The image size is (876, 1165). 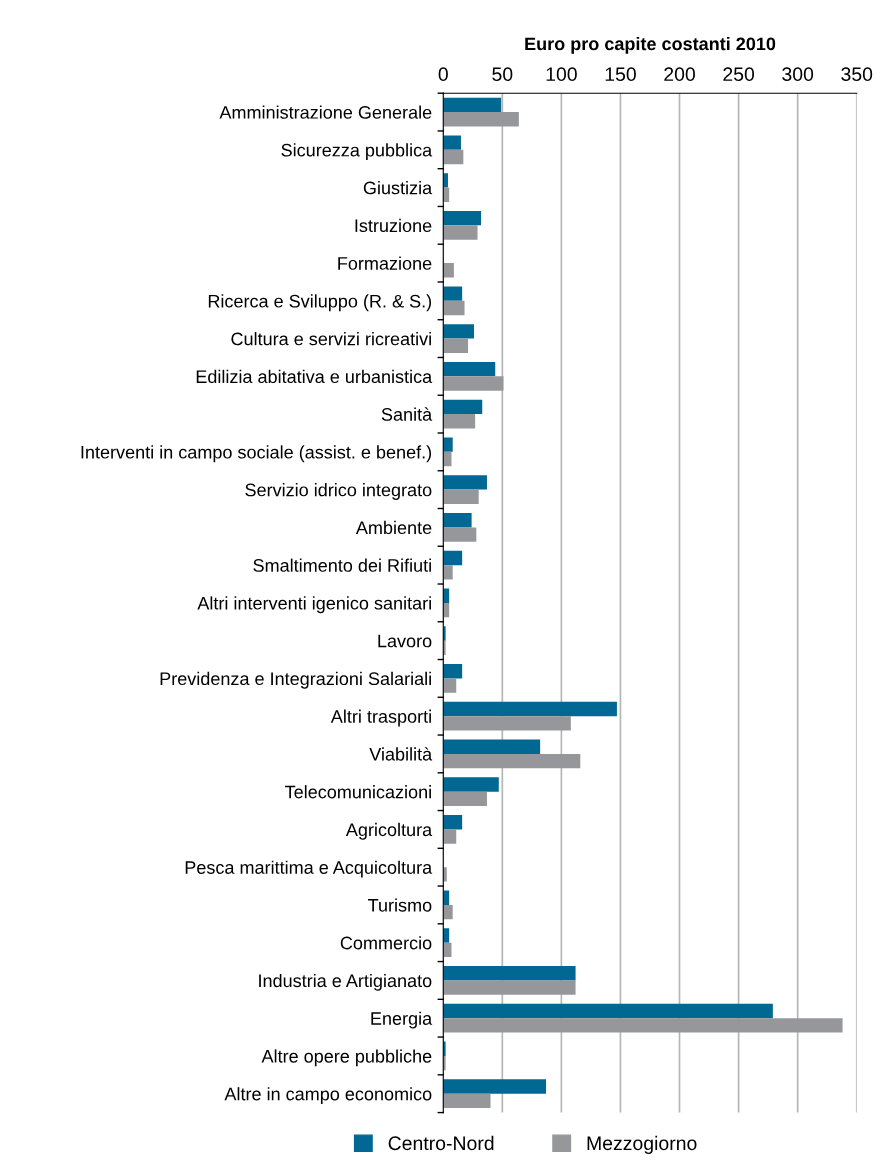 What do you see at coordinates (402, 1020) in the screenshot?
I see `y-tick-label: Energia` at bounding box center [402, 1020].